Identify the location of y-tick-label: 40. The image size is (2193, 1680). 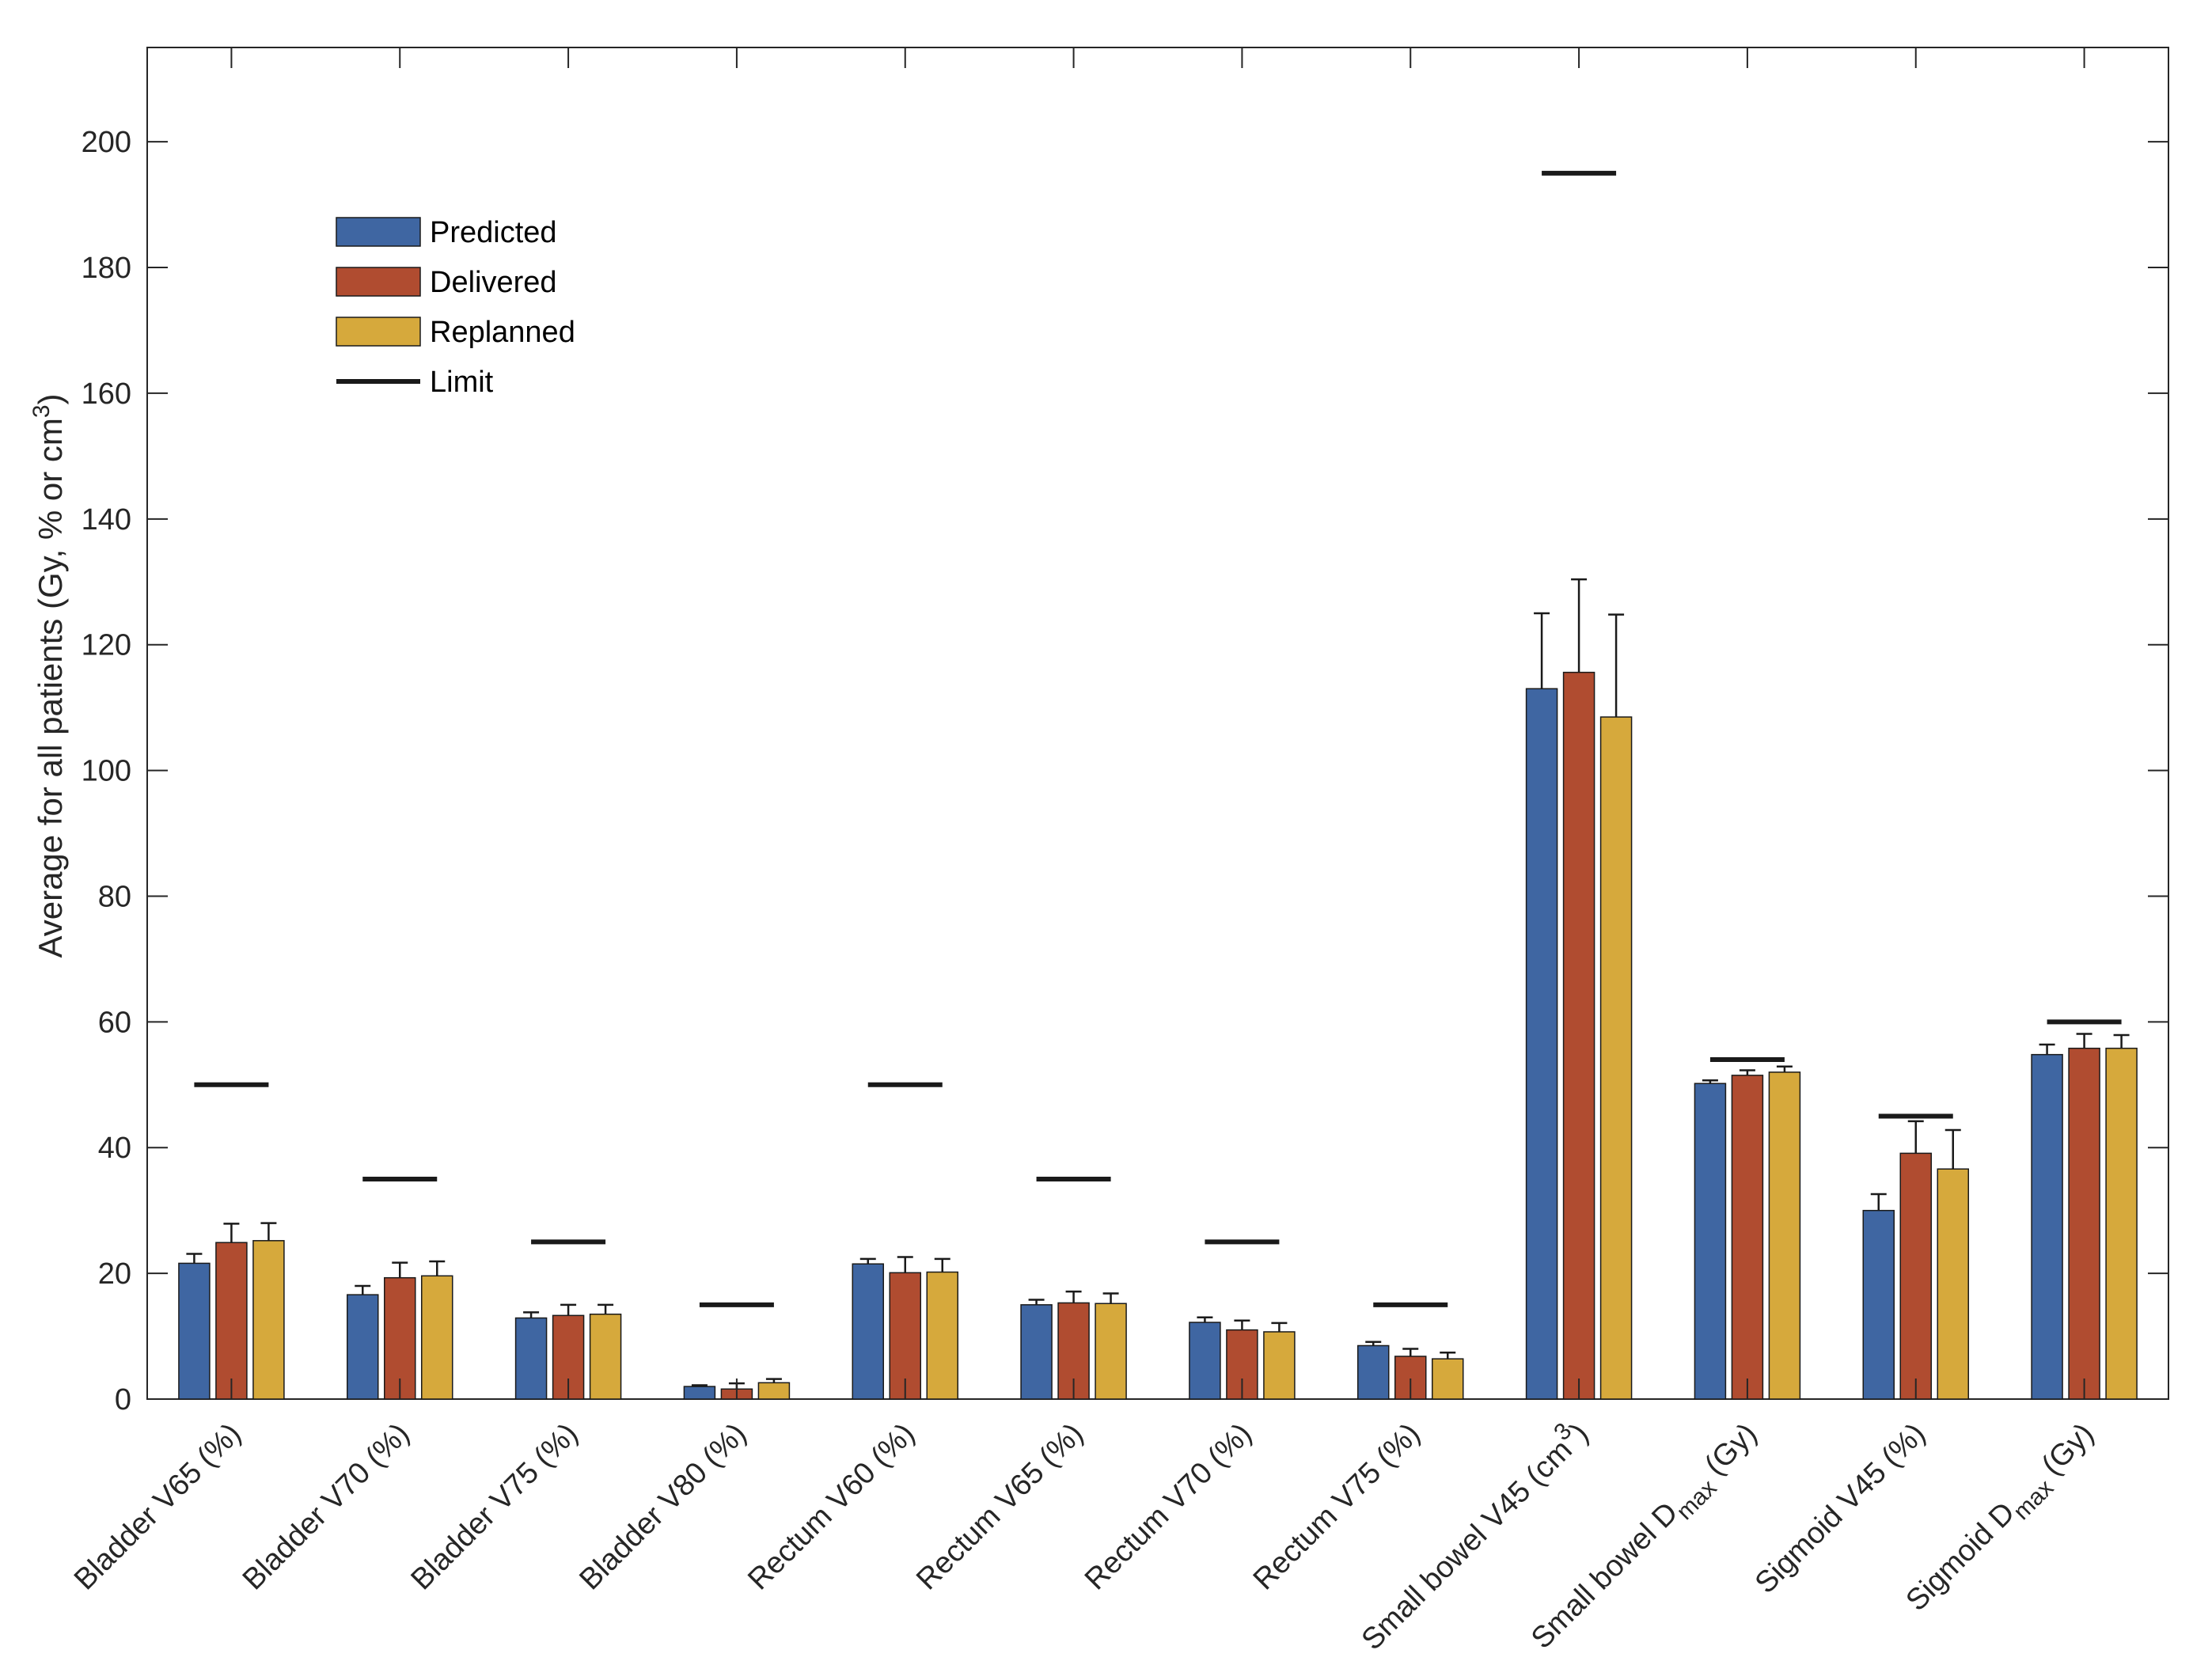
(115, 1148).